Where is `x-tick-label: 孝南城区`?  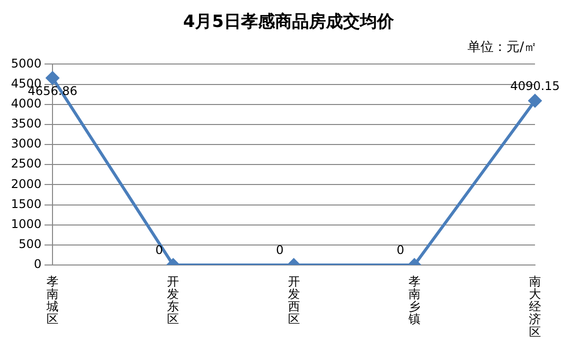 x-tick-label: 孝南城区 is located at coordinates (52, 300).